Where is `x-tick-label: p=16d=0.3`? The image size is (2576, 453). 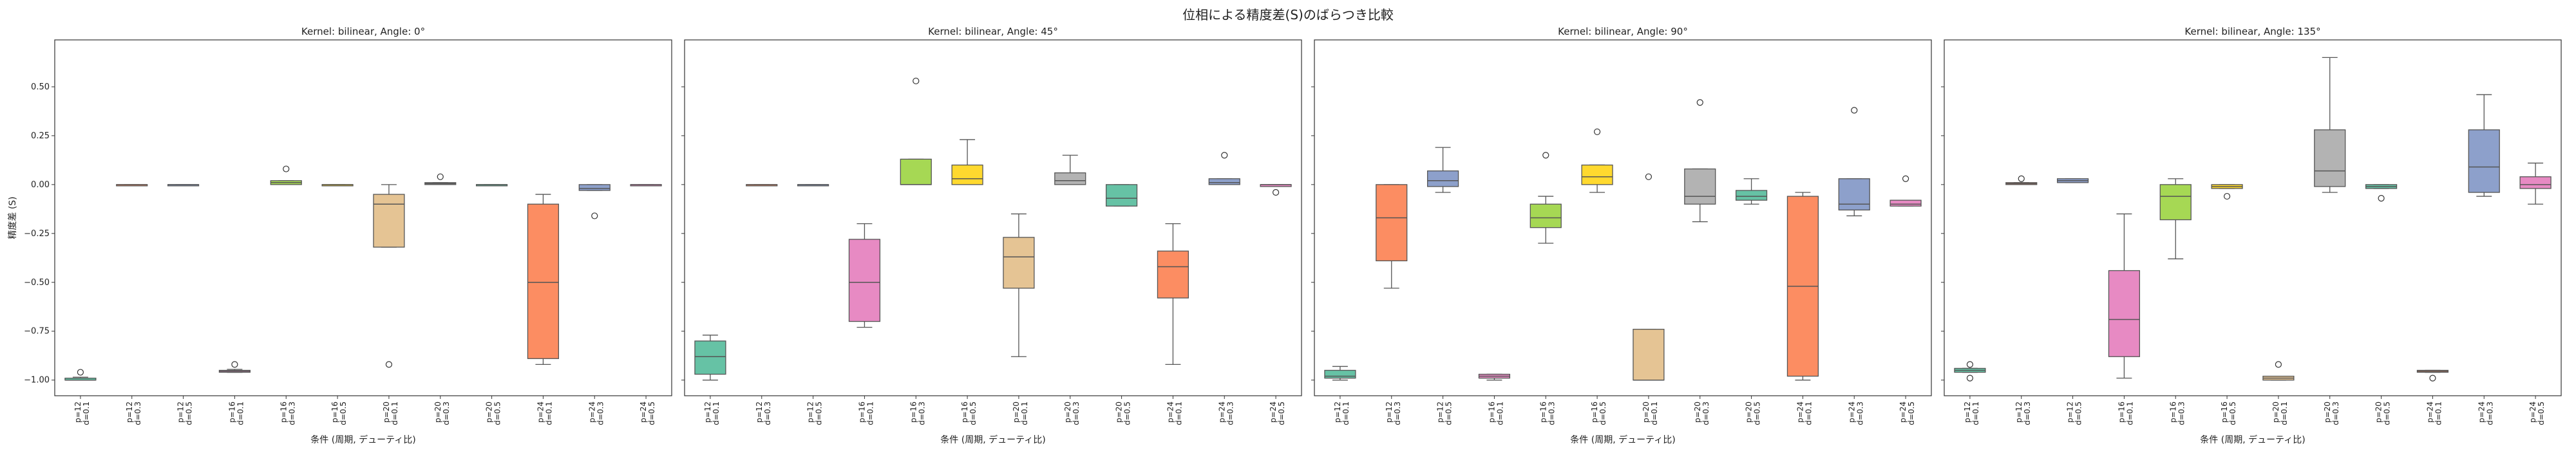 x-tick-label: p=16d=0.3 is located at coordinates (917, 413).